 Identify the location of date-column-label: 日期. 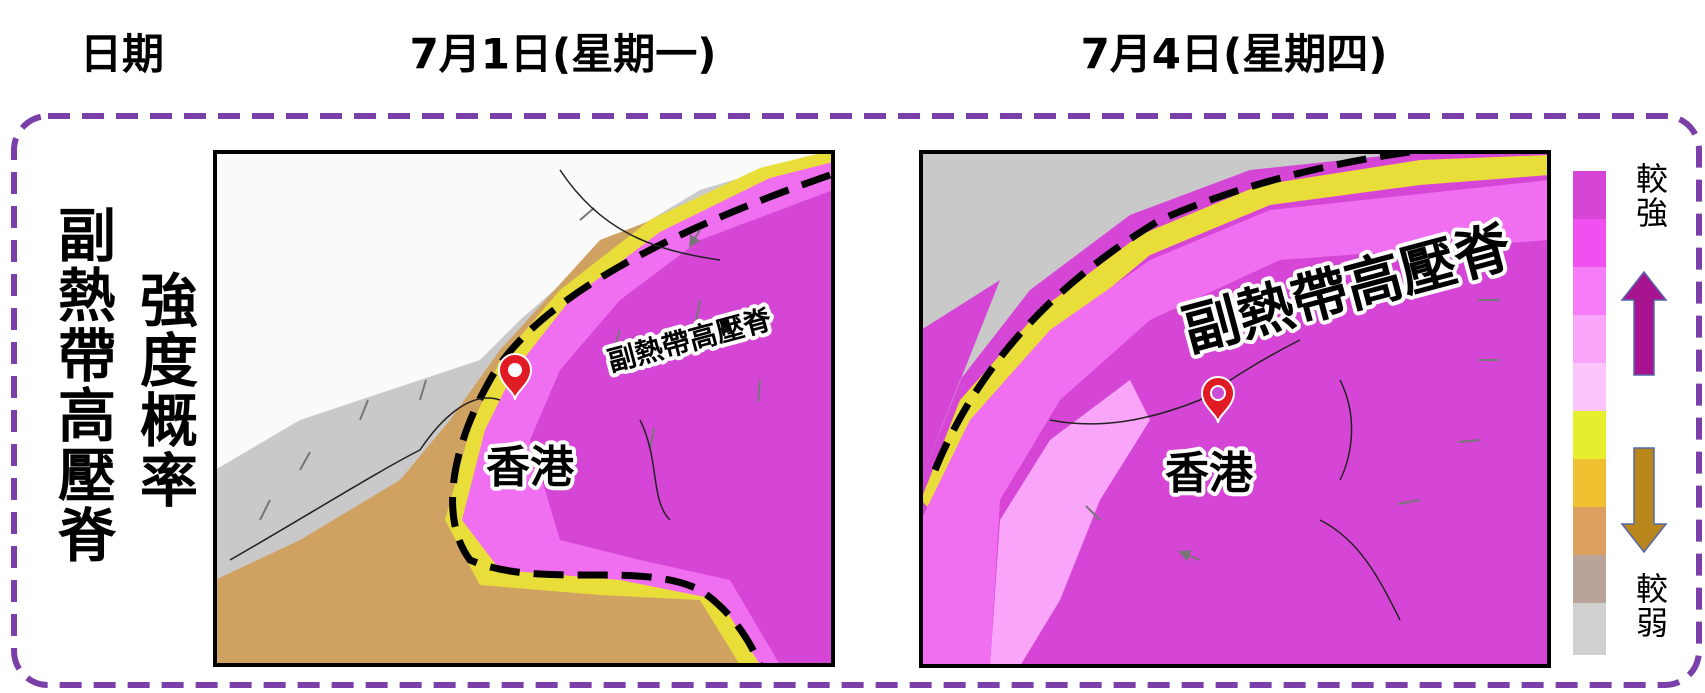
(122, 54).